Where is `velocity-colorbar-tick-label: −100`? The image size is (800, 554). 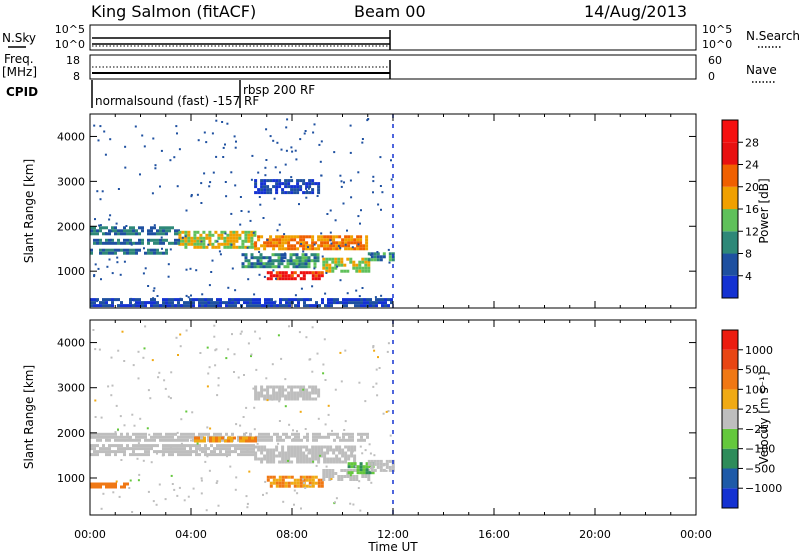
velocity-colorbar-tick-label: −100 is located at coordinates (760, 449).